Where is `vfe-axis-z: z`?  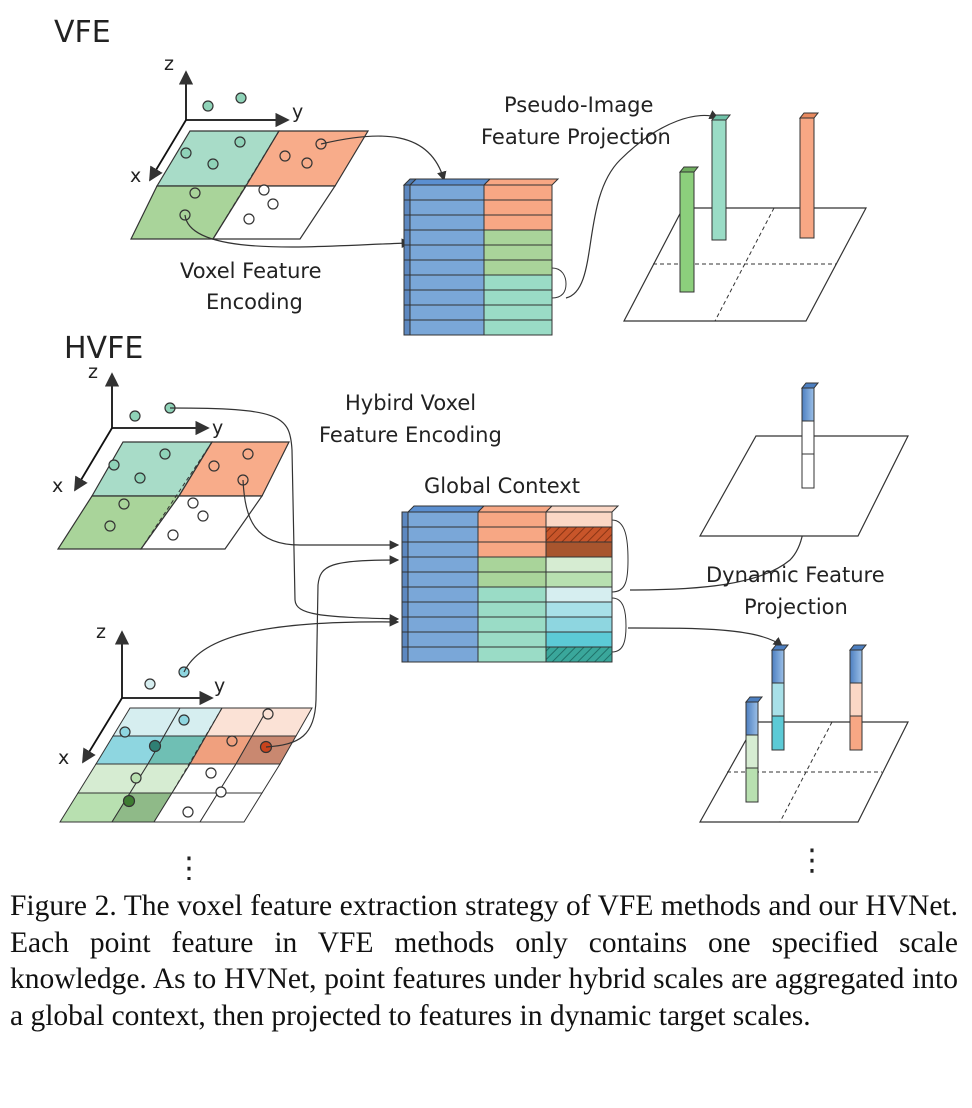 vfe-axis-z: z is located at coordinates (169, 64).